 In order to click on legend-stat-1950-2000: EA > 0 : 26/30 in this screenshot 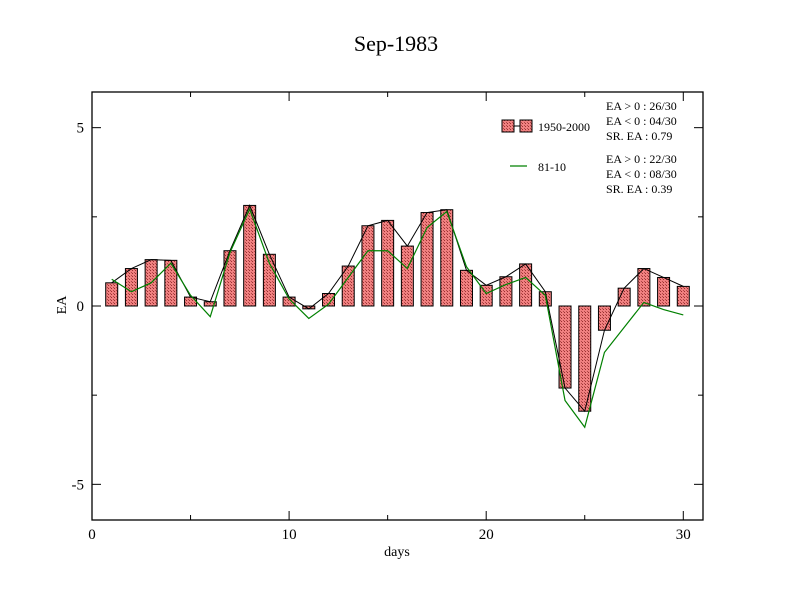, I will do `click(641, 106)`.